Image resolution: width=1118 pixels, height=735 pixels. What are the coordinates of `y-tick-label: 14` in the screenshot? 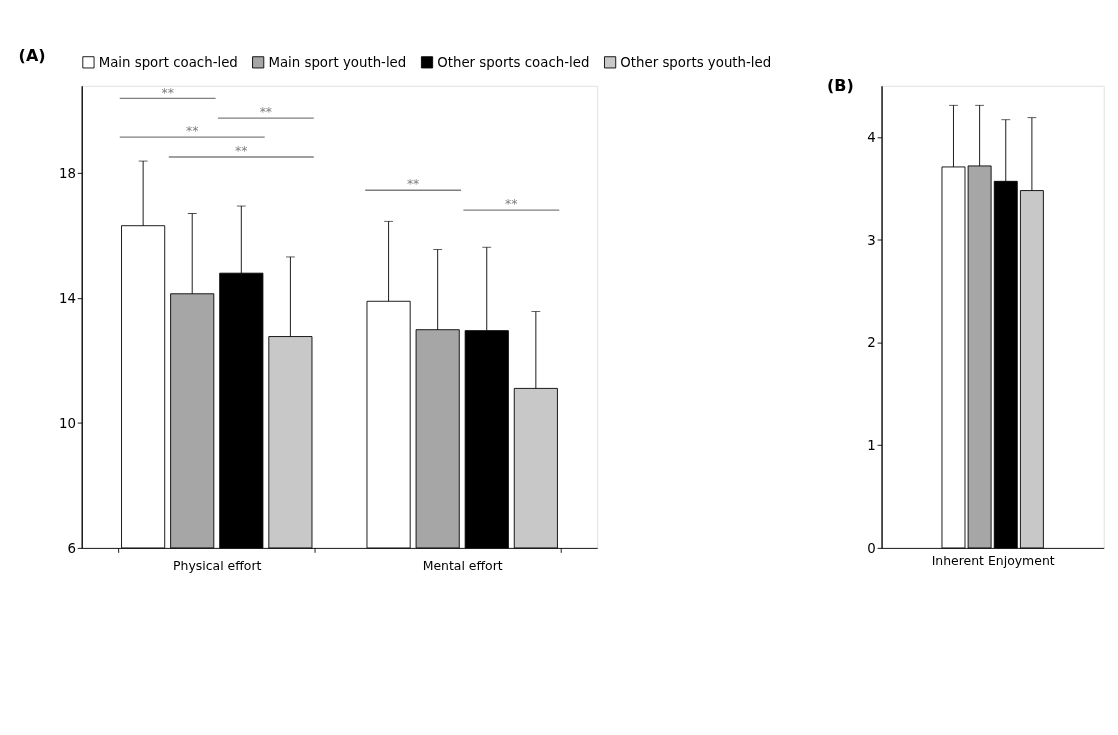 It's located at (67, 299).